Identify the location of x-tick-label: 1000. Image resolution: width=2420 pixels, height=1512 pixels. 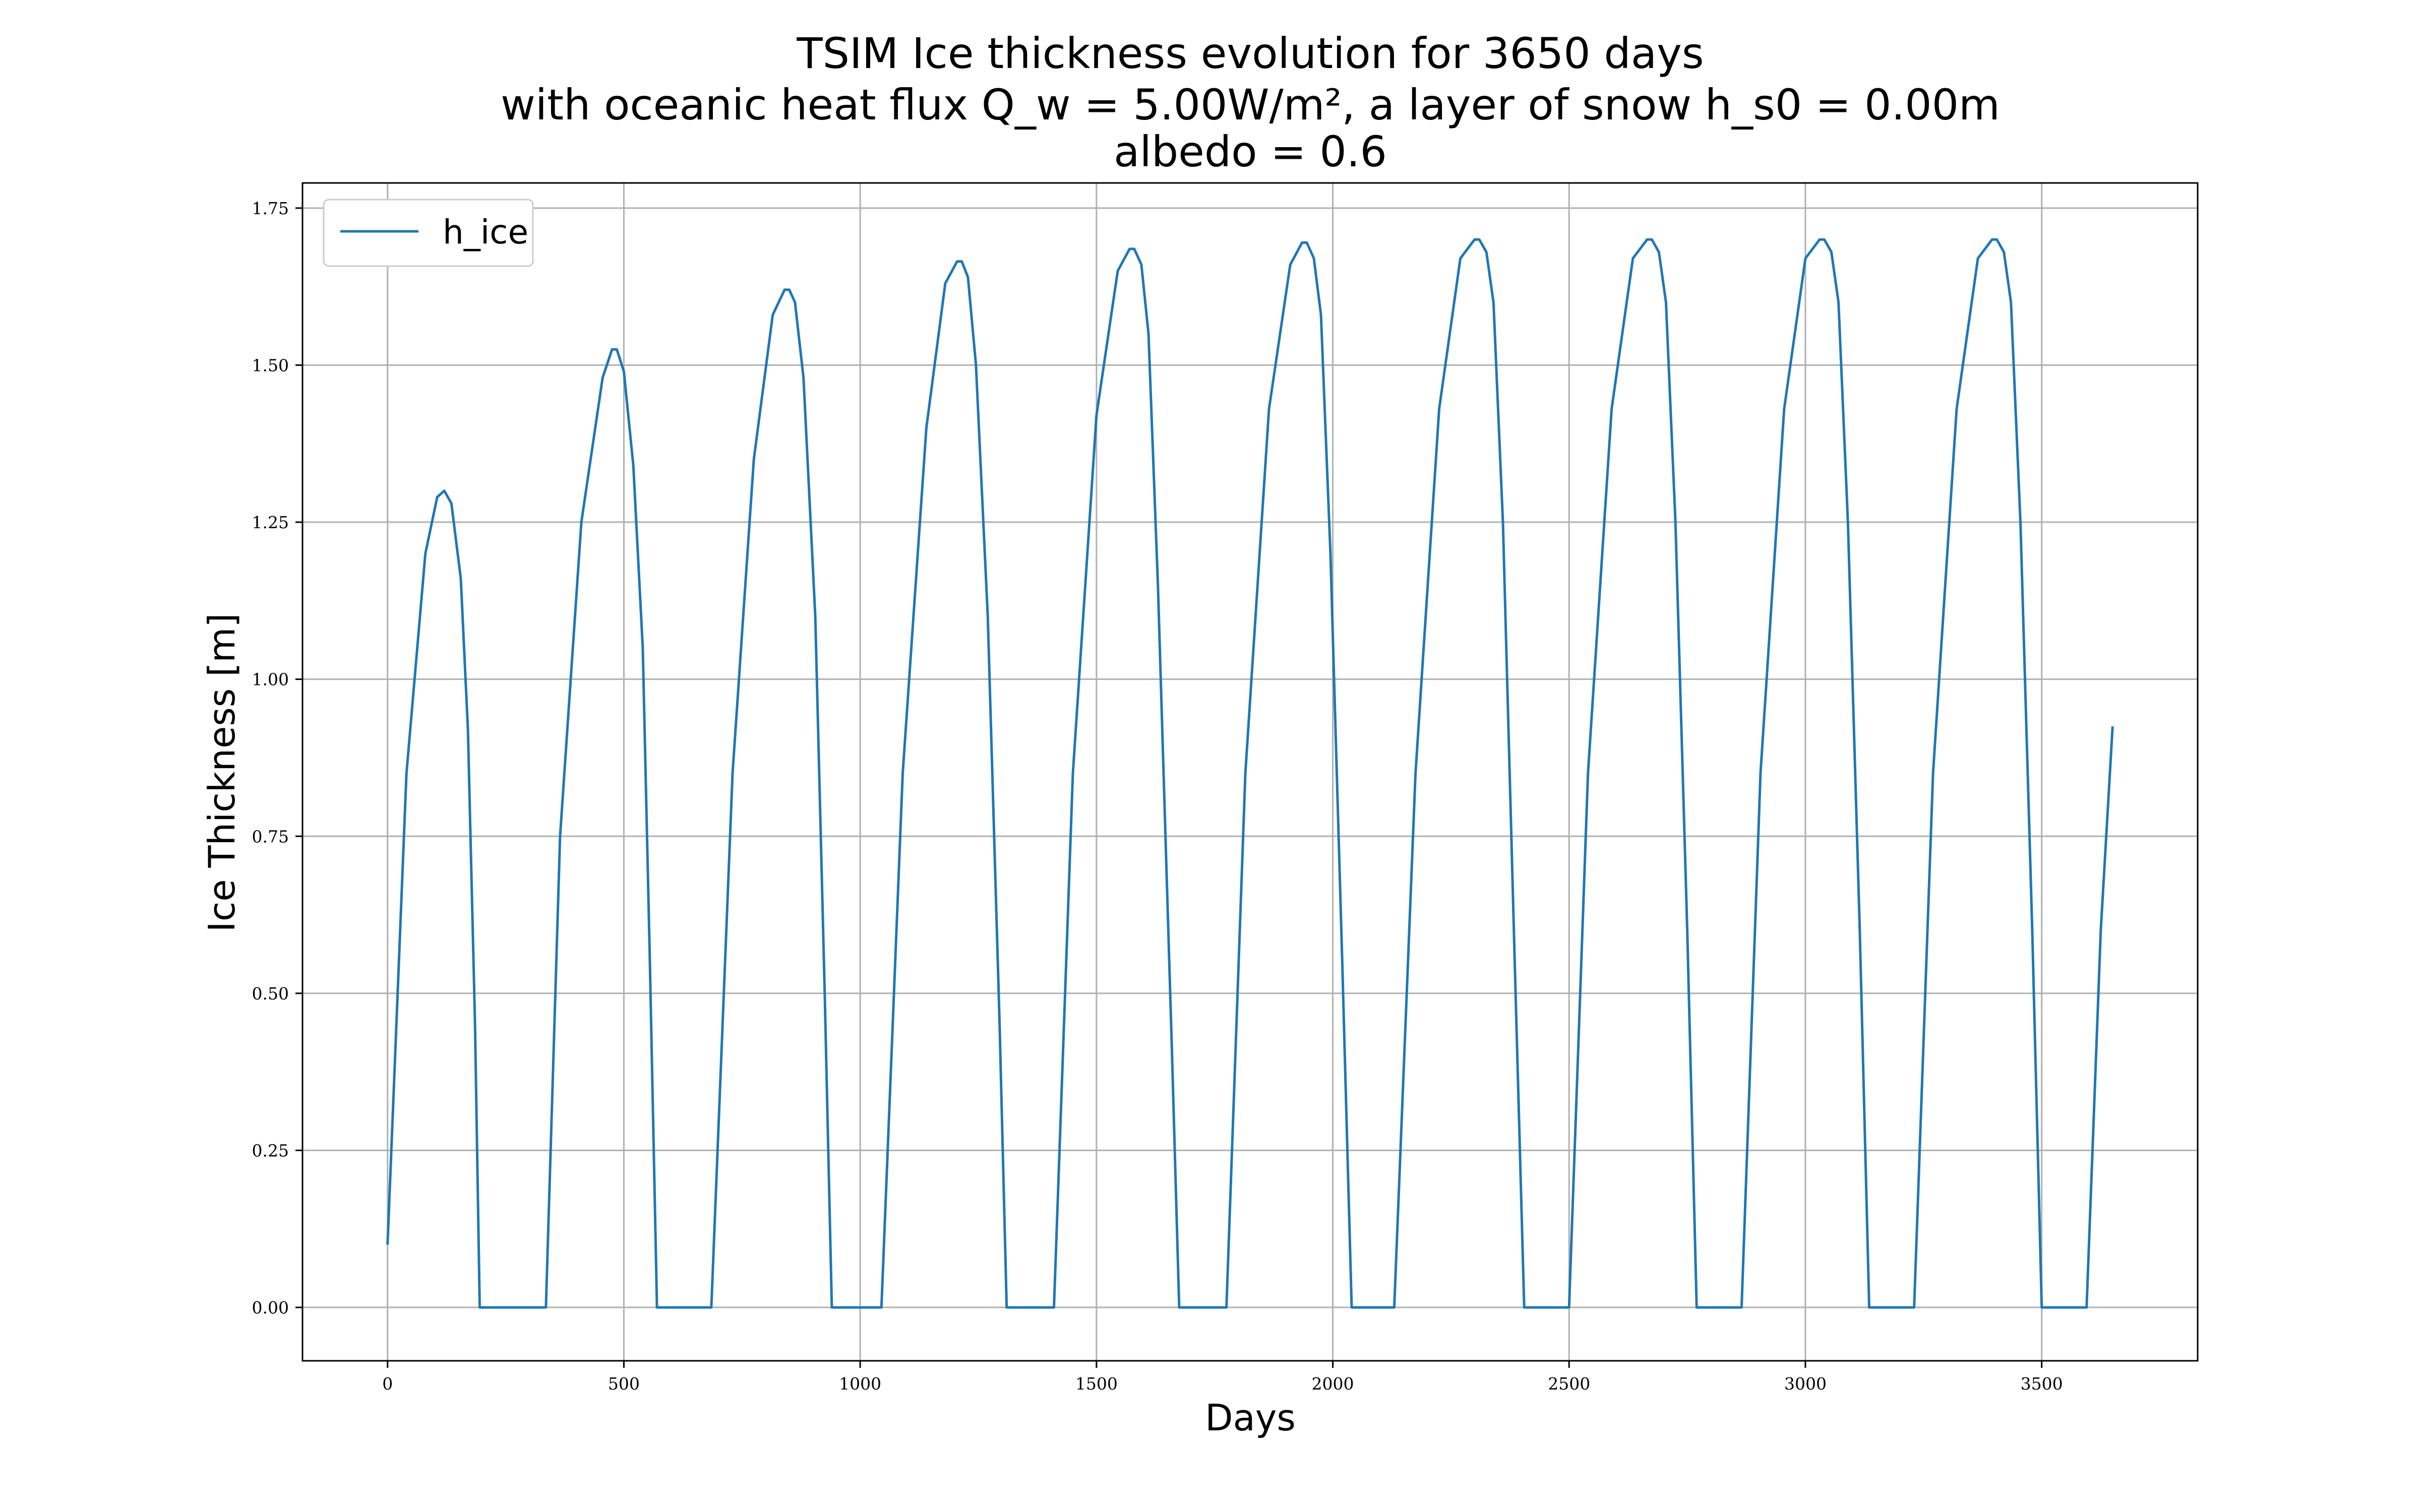
(860, 1384).